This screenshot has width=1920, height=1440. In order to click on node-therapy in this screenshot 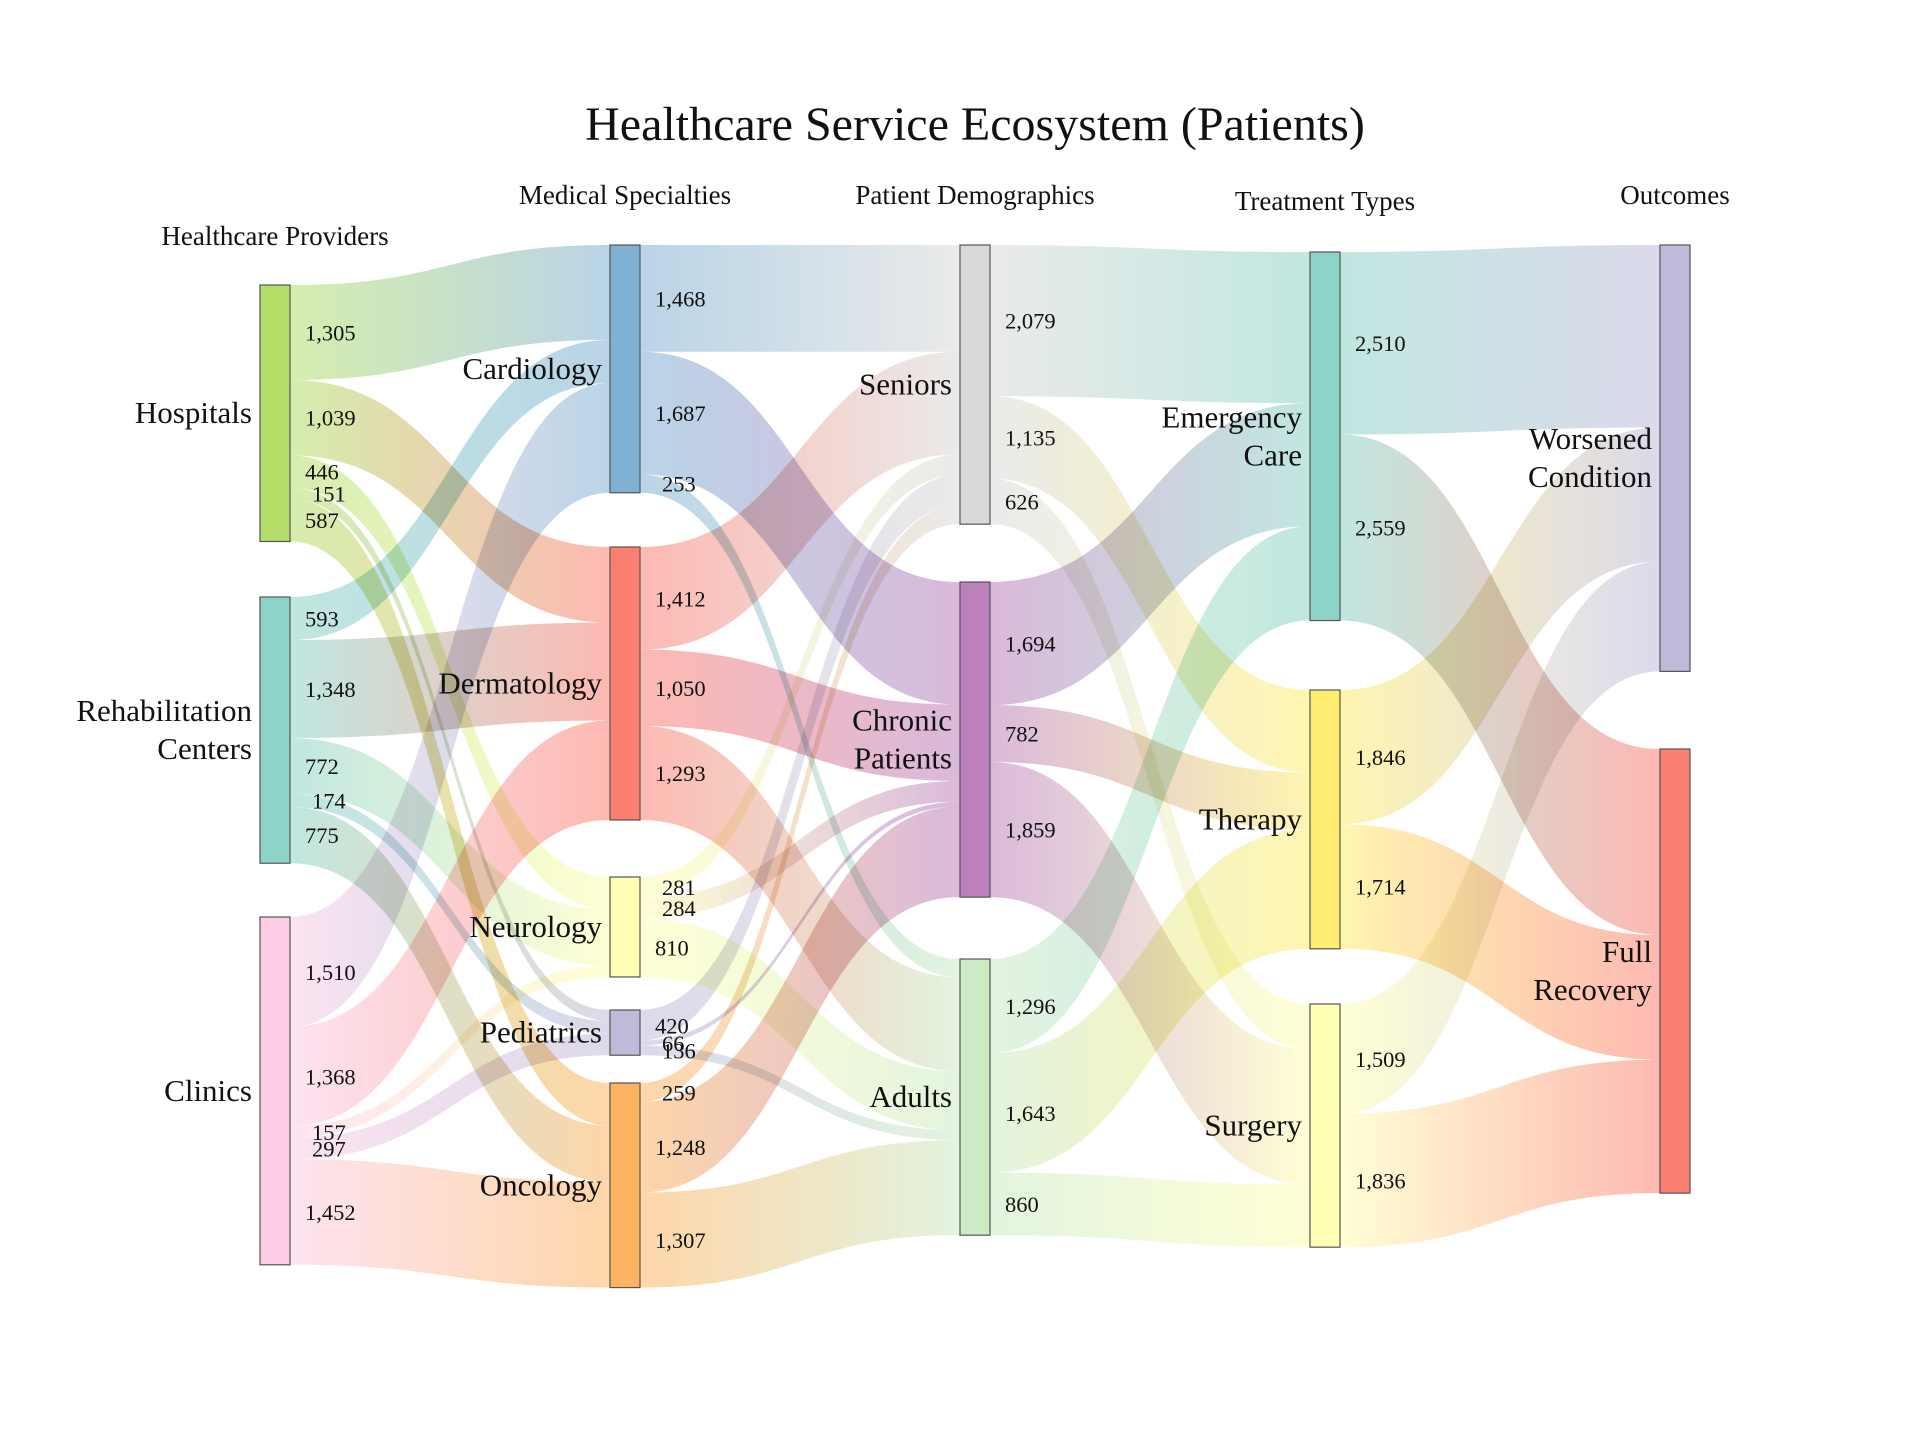, I will do `click(1325, 819)`.